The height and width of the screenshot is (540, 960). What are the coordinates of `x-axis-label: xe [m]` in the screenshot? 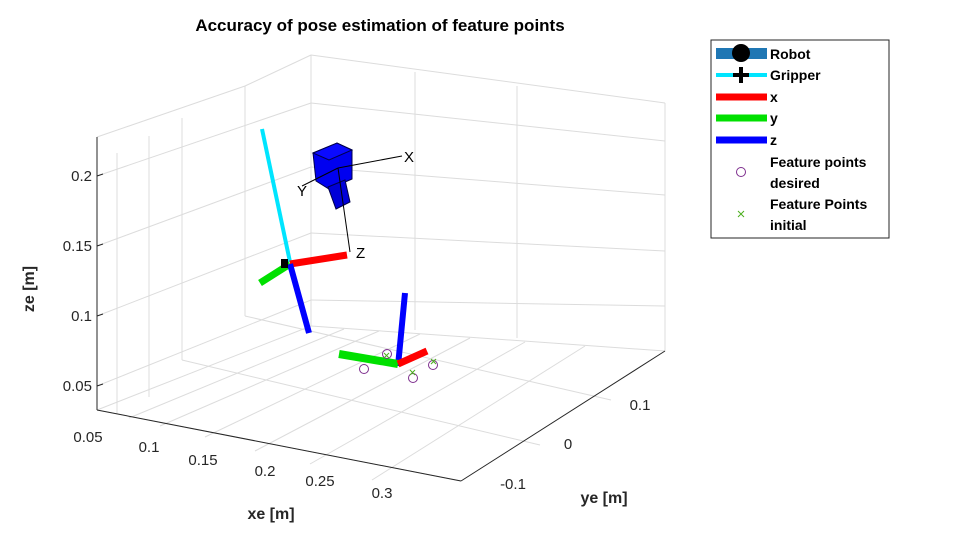 It's located at (270, 514).